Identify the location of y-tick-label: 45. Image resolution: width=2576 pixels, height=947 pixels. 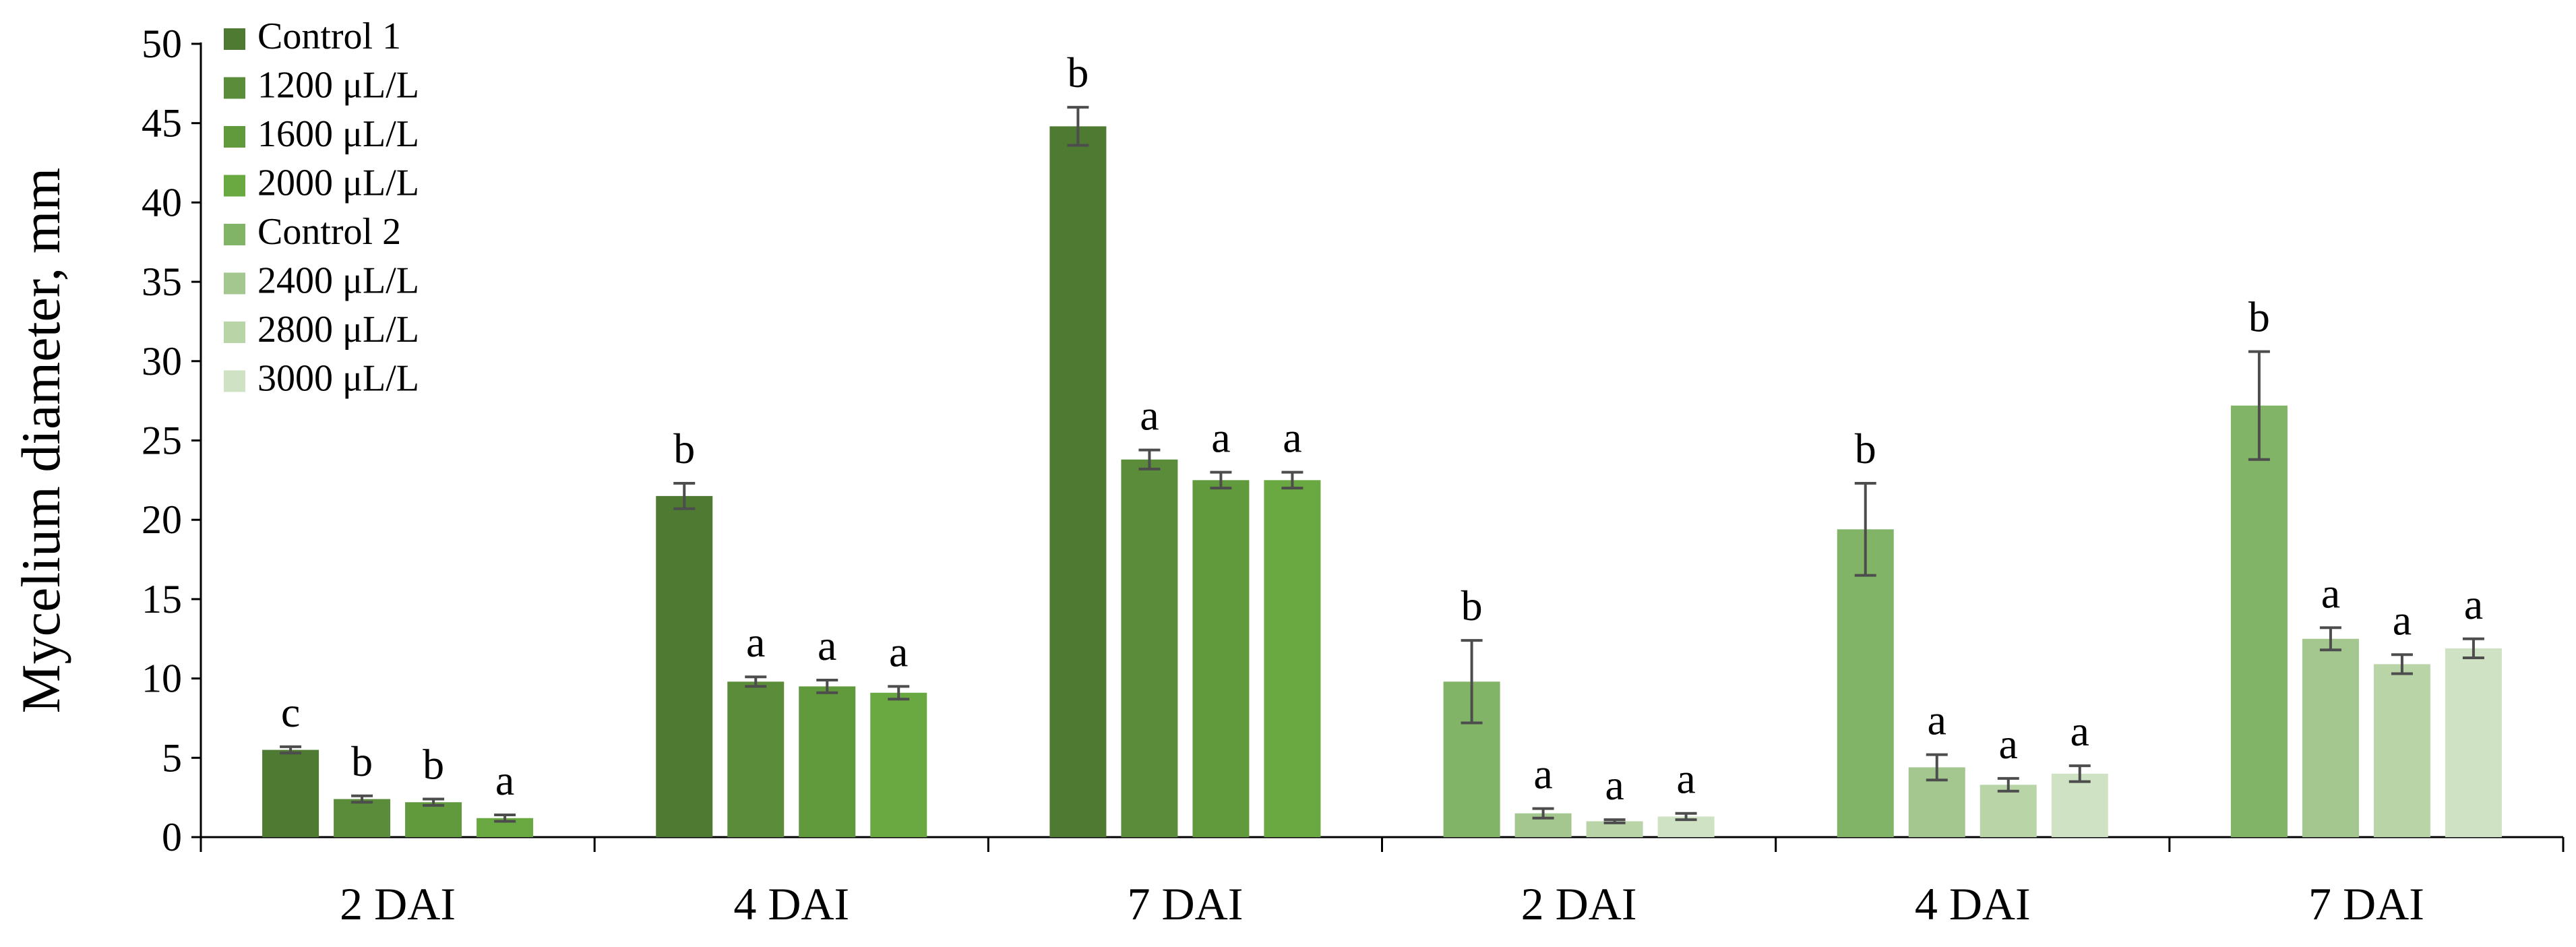
(162, 123).